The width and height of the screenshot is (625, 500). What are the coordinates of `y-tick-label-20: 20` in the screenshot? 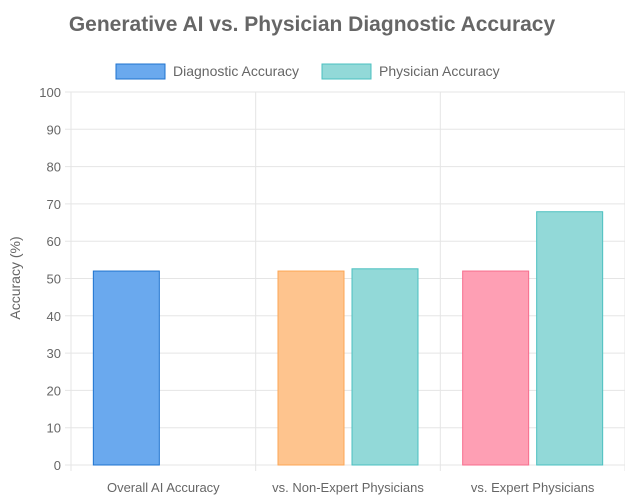 It's located at (54, 390).